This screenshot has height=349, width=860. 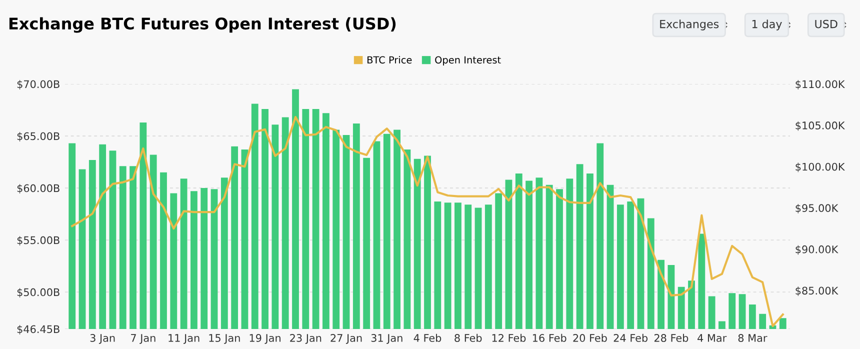 What do you see at coordinates (38, 241) in the screenshot?
I see `y-tick-label: $55.00B` at bounding box center [38, 241].